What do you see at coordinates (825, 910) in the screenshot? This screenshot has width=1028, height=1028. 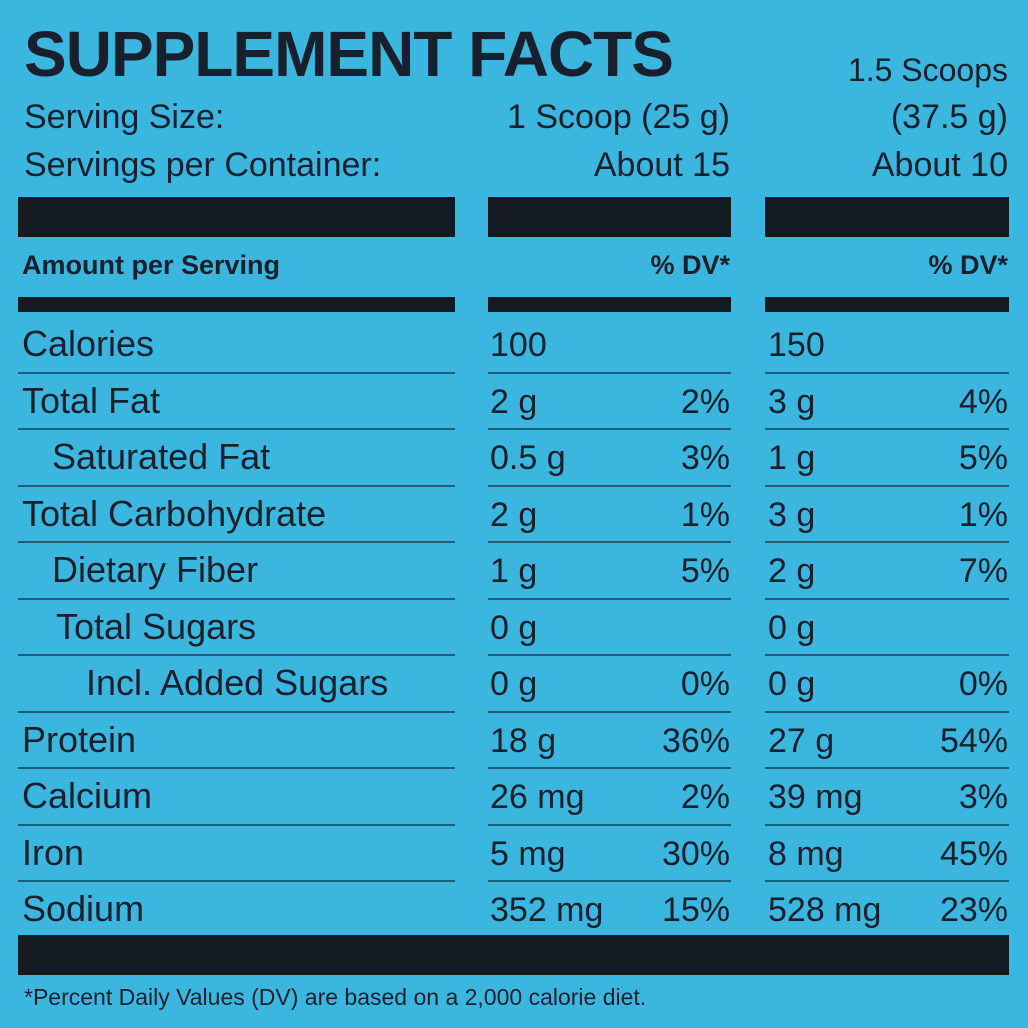 I see `amount-2: 528 mg` at bounding box center [825, 910].